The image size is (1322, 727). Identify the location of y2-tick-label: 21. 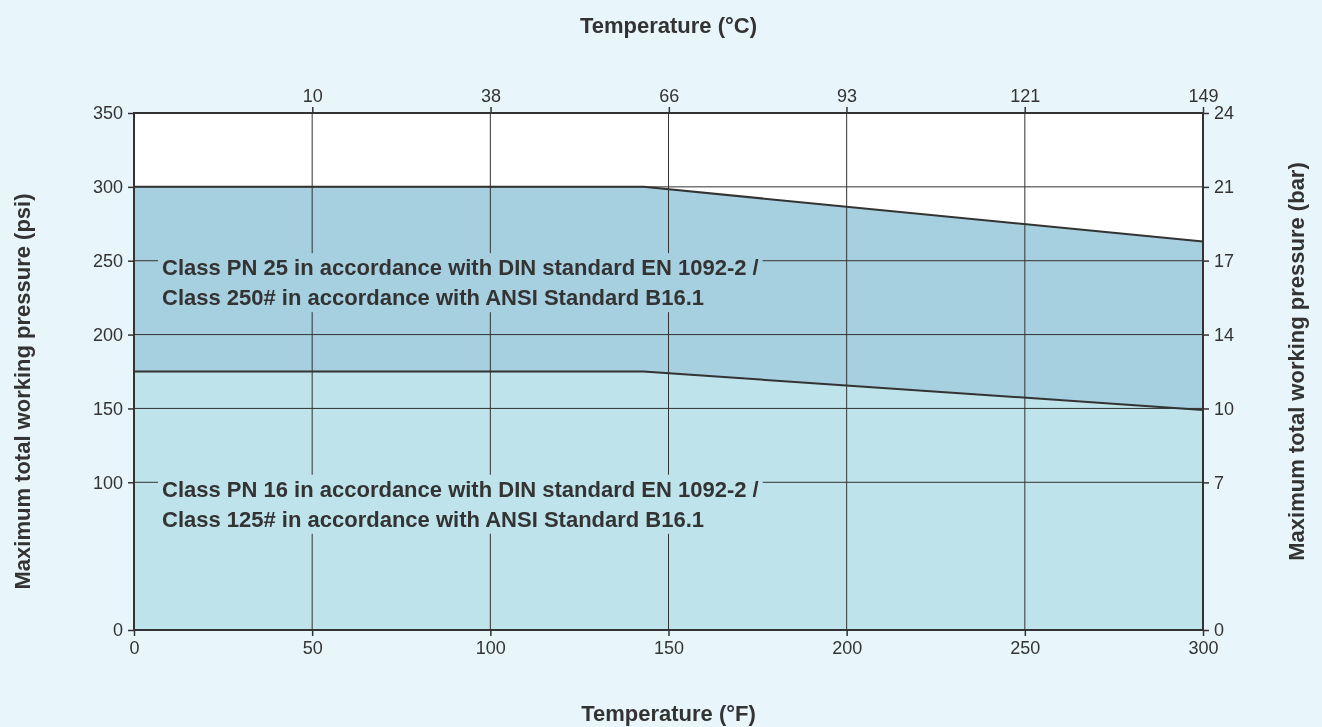
(1224, 187).